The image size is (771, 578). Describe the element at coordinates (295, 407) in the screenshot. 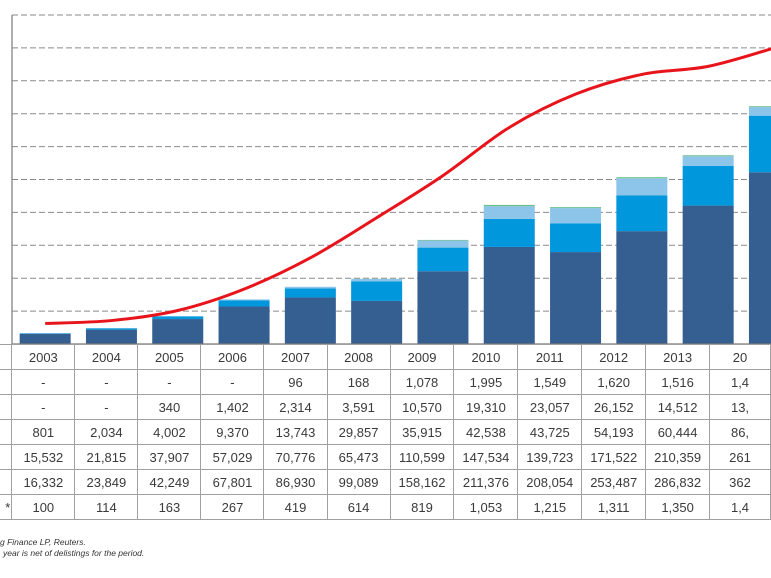

I see `table-cell: 2,314` at that location.